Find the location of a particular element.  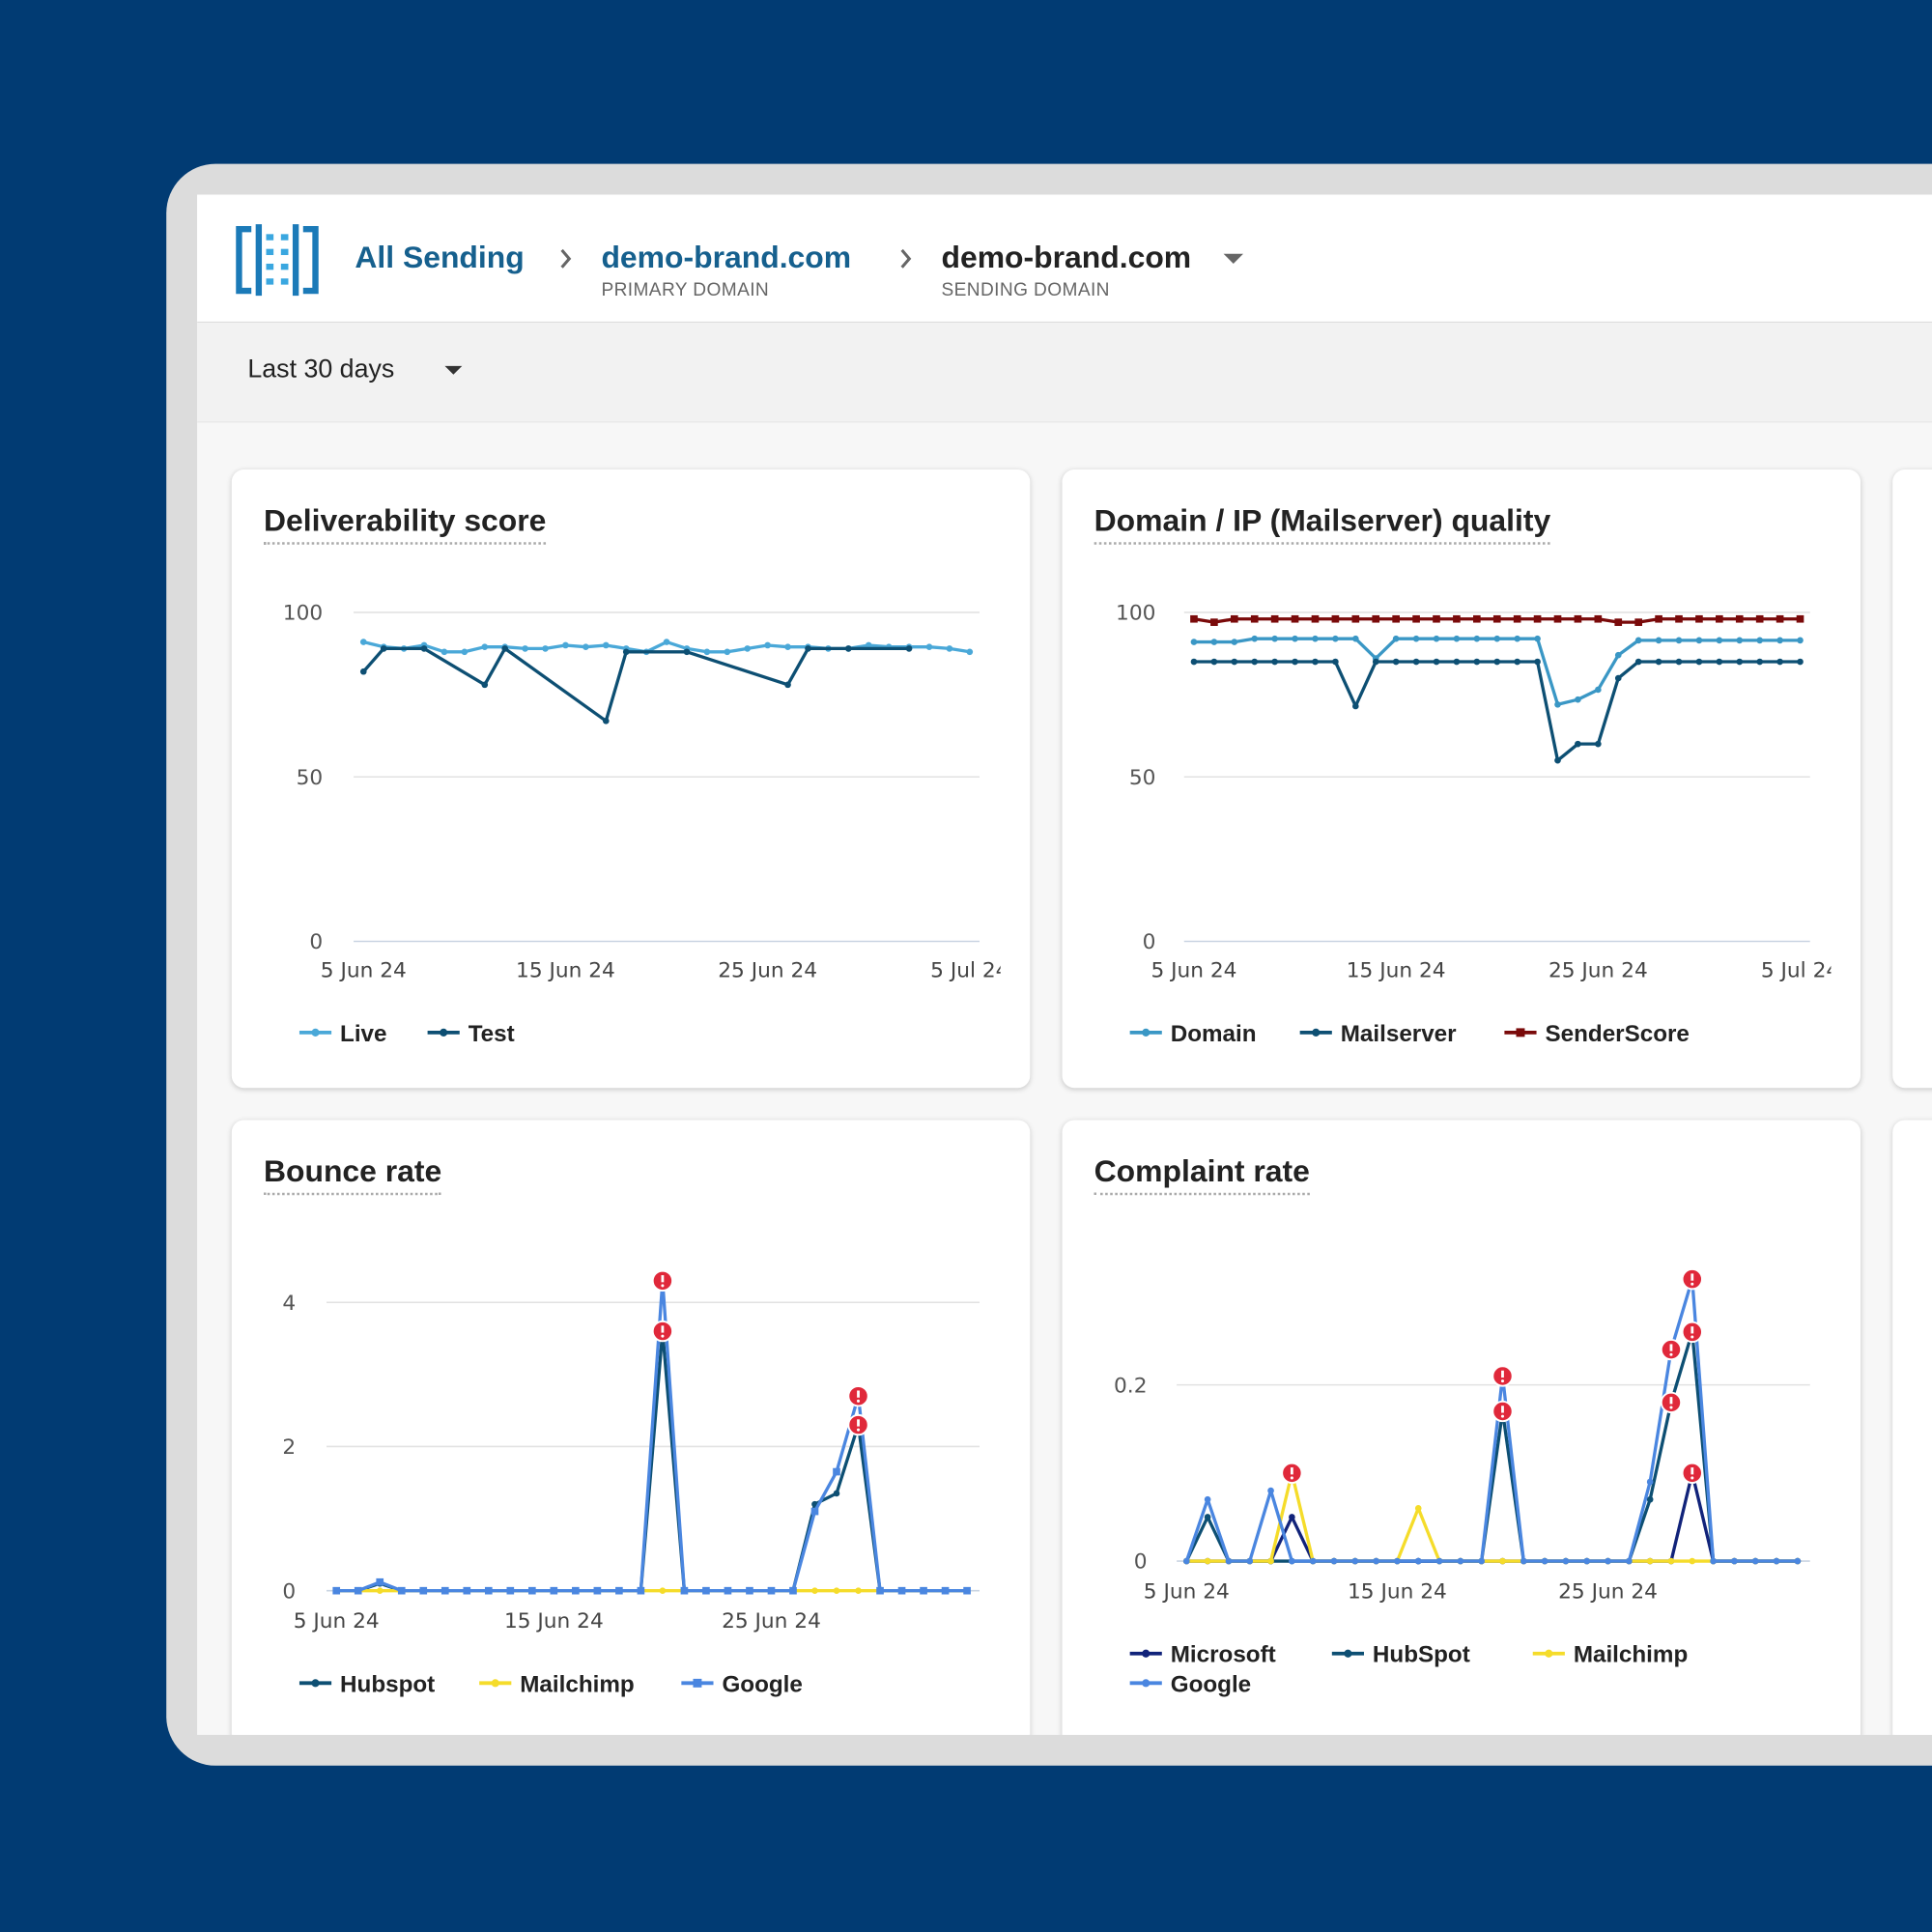

y-tick-label: 0.2 is located at coordinates (1130, 1386).